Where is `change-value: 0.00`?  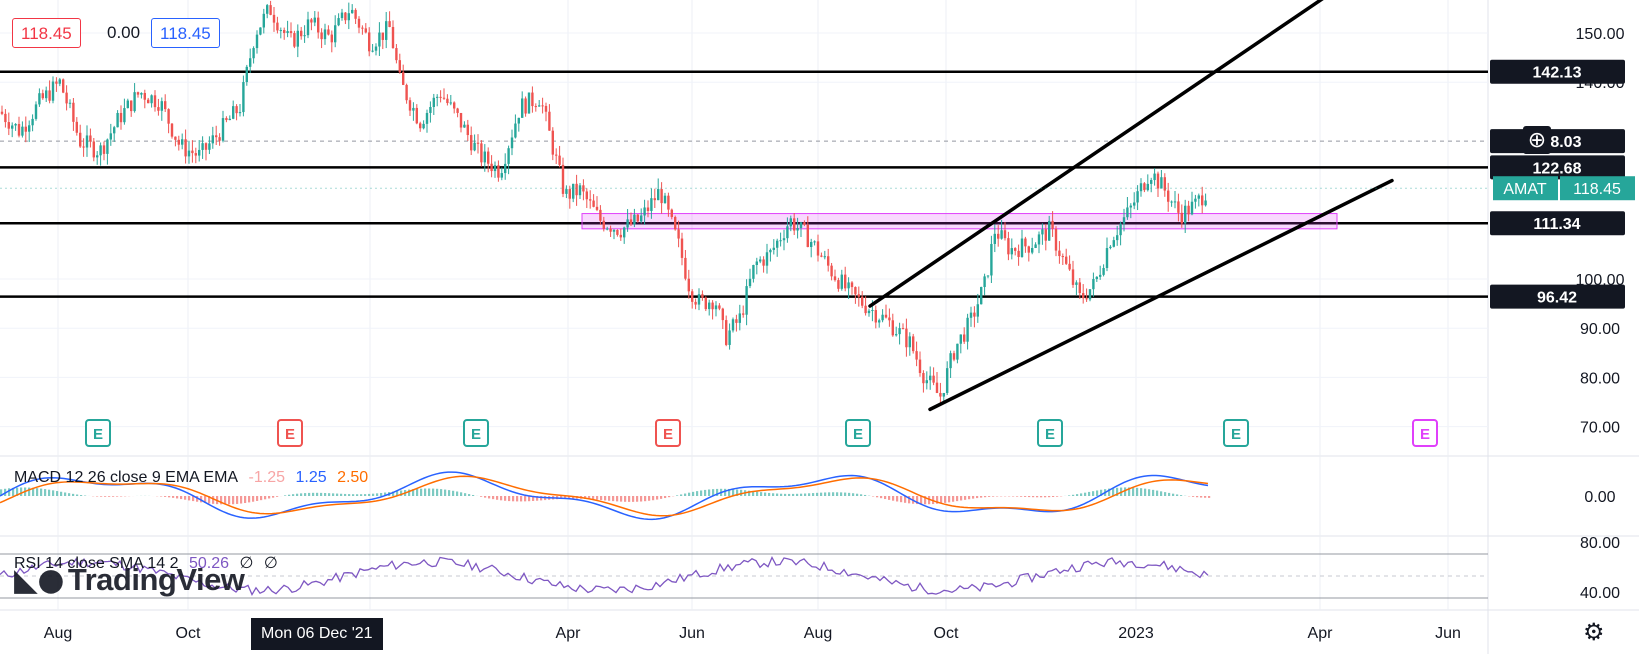
change-value: 0.00 is located at coordinates (124, 32).